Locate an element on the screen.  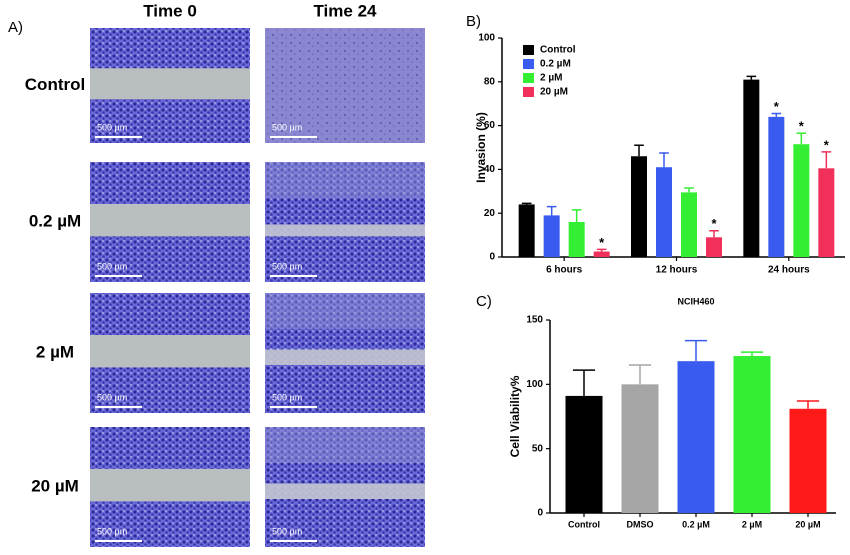
row-label: 20 µM is located at coordinates (55, 485).